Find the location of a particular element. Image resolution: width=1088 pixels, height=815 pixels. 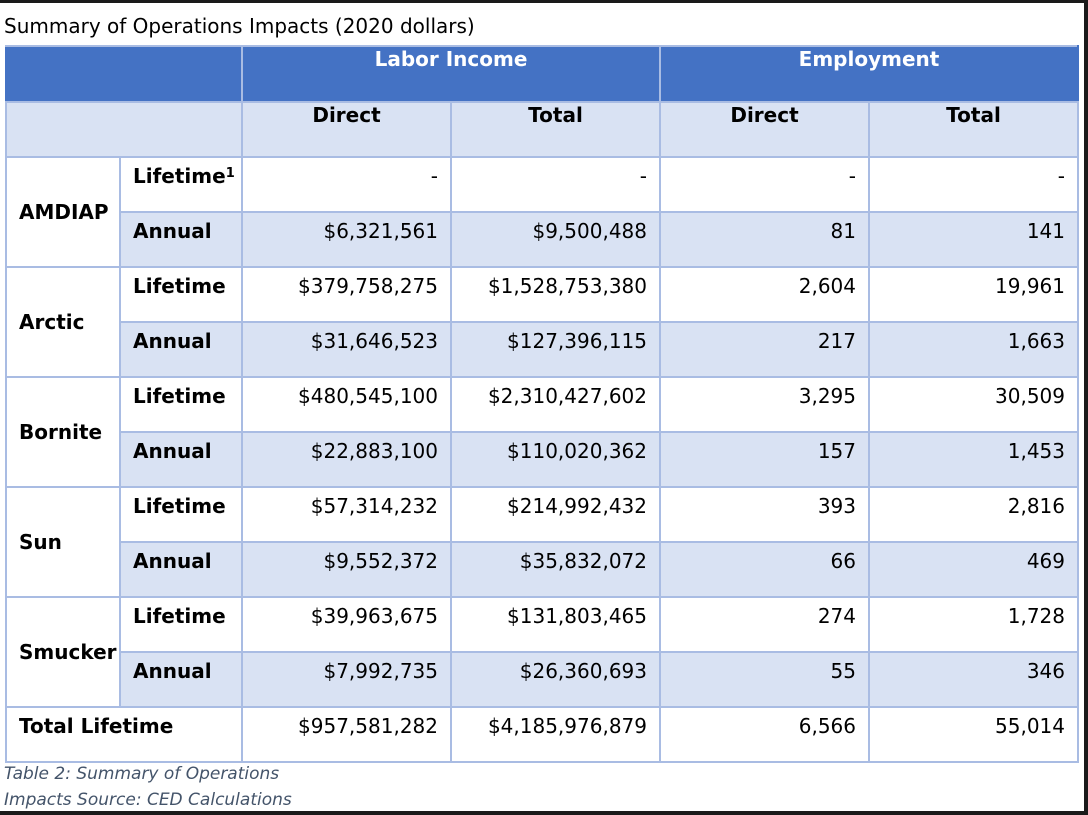

table-row: Annual $9,552,372 $35,832,072 66 469 is located at coordinates (542, 569).